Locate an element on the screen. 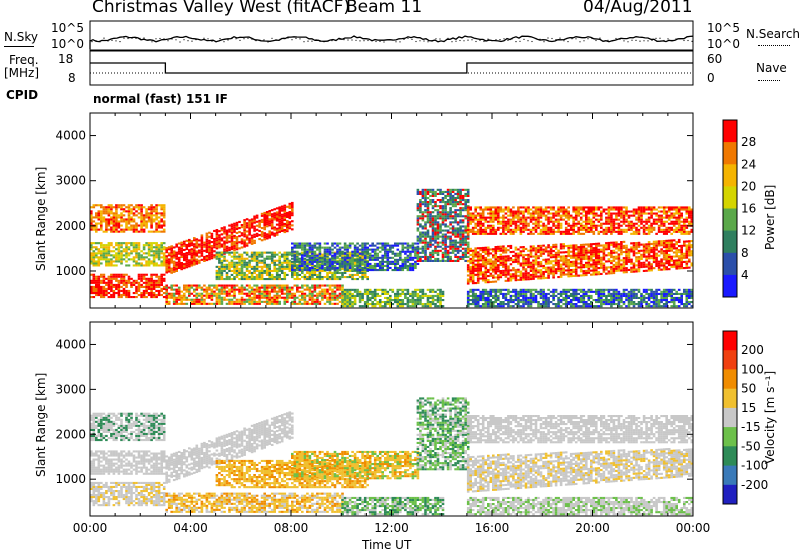 The height and width of the screenshot is (554, 800). noise-strip-frame is located at coordinates (391, 35).